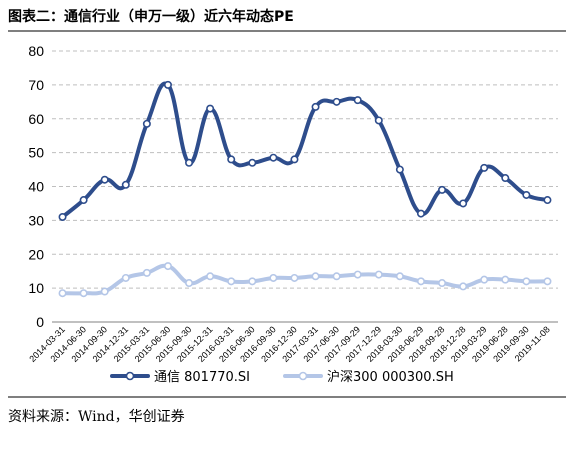 This screenshot has height=453, width=574. I want to click on y-tick-label: 0, so click(40, 322).